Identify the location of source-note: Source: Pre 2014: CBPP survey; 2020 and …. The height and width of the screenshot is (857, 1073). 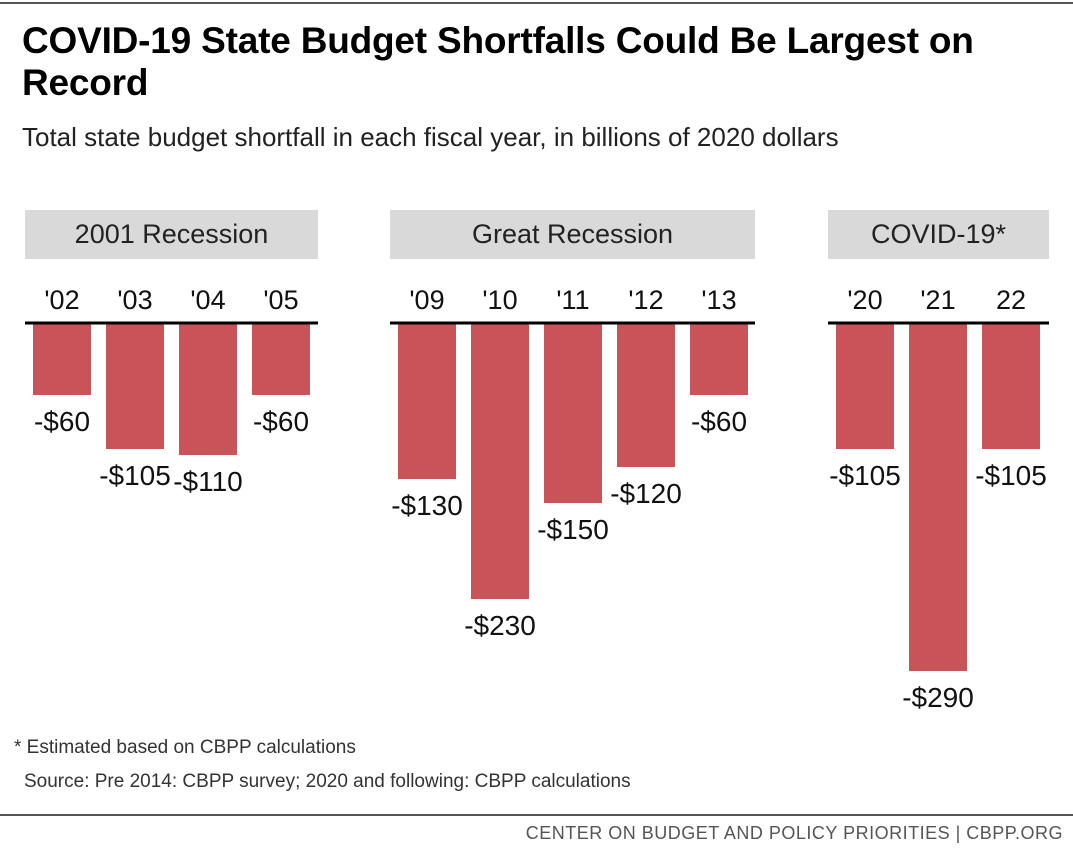
(327, 781).